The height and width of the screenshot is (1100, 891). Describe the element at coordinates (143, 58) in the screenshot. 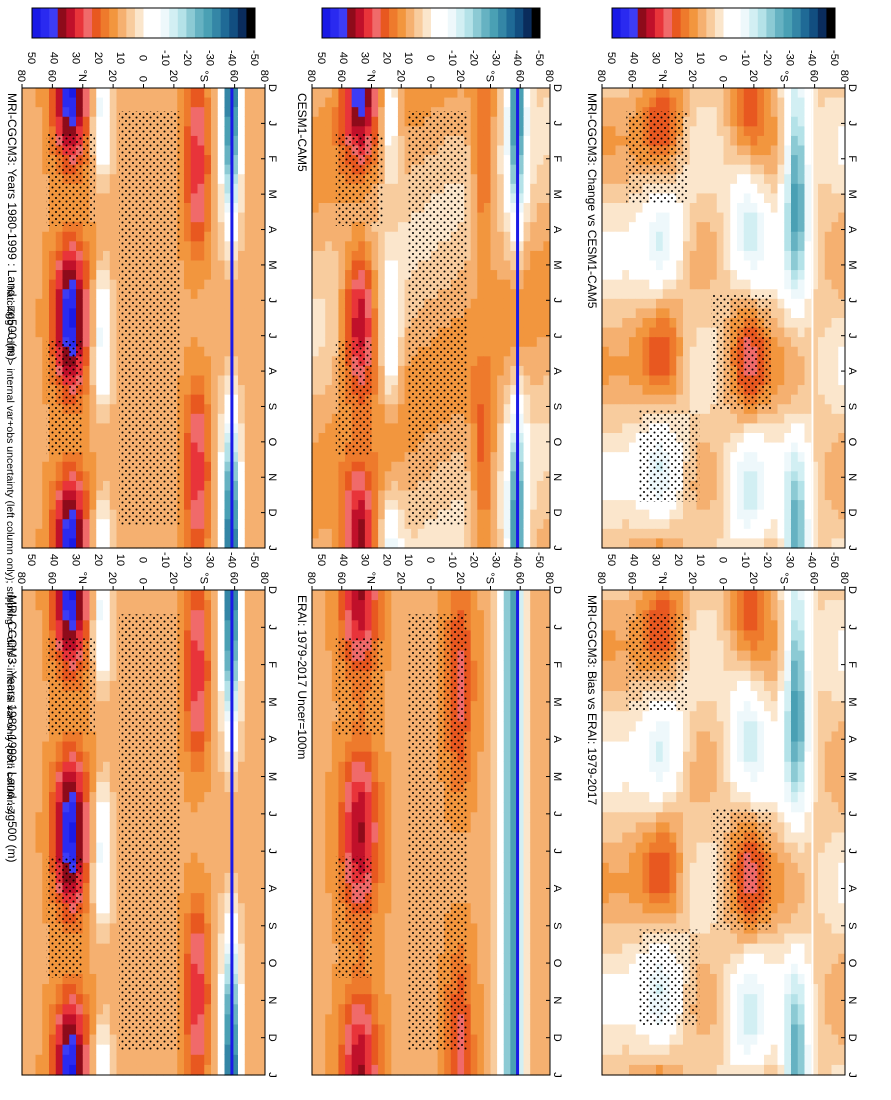

I see `colorbar-label: 0` at that location.